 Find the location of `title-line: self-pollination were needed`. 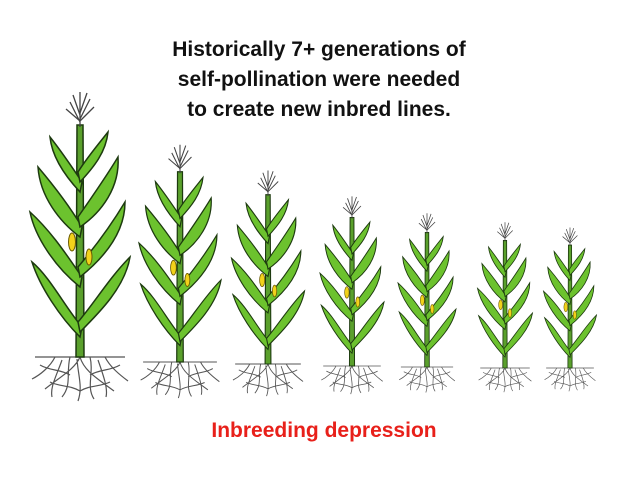

title-line: self-pollination were needed is located at coordinates (319, 79).